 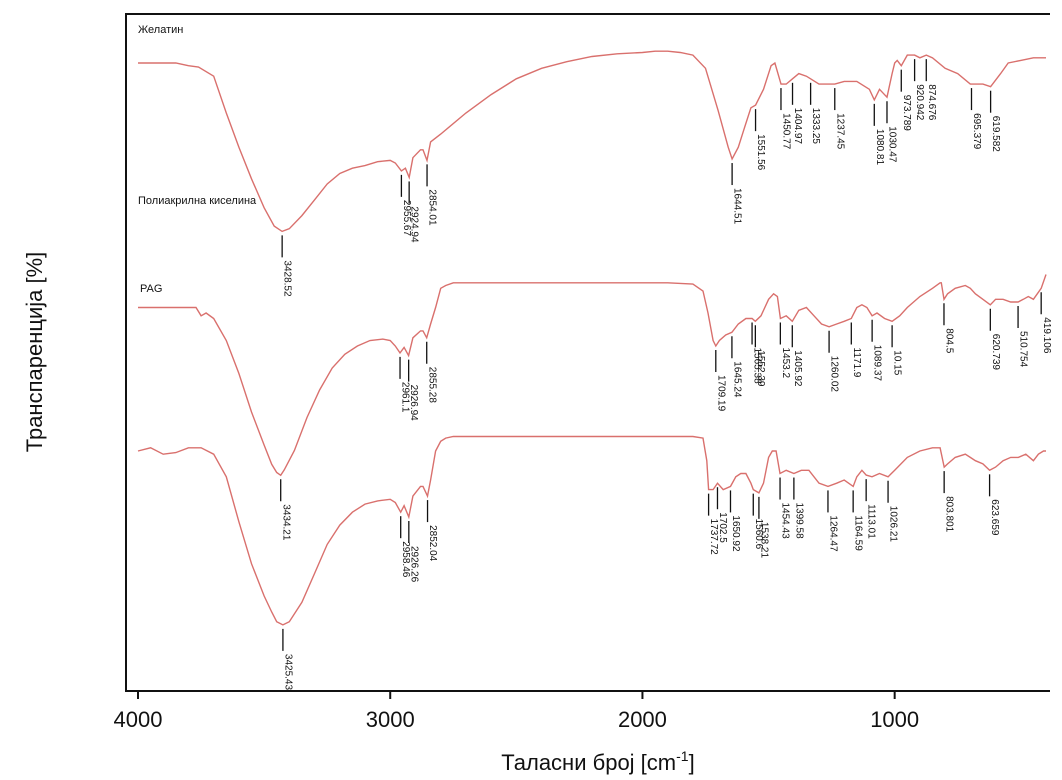 What do you see at coordinates (834, 374) in the screenshot?
I see `peak-label: 1260.02` at bounding box center [834, 374].